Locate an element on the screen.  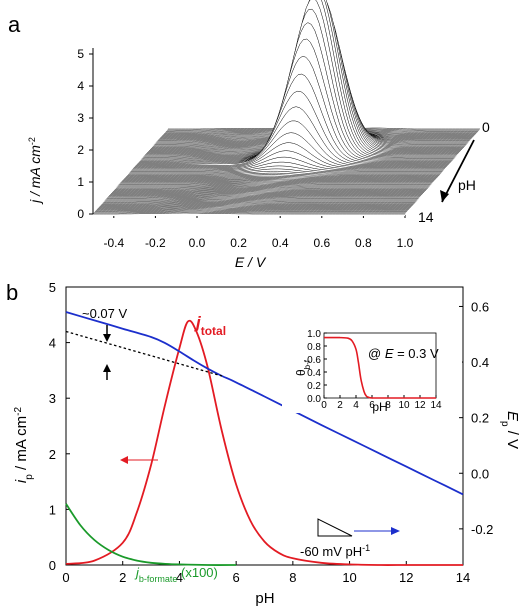
panel-b-yr-tick-label: 0.4 is located at coordinates (480, 362).